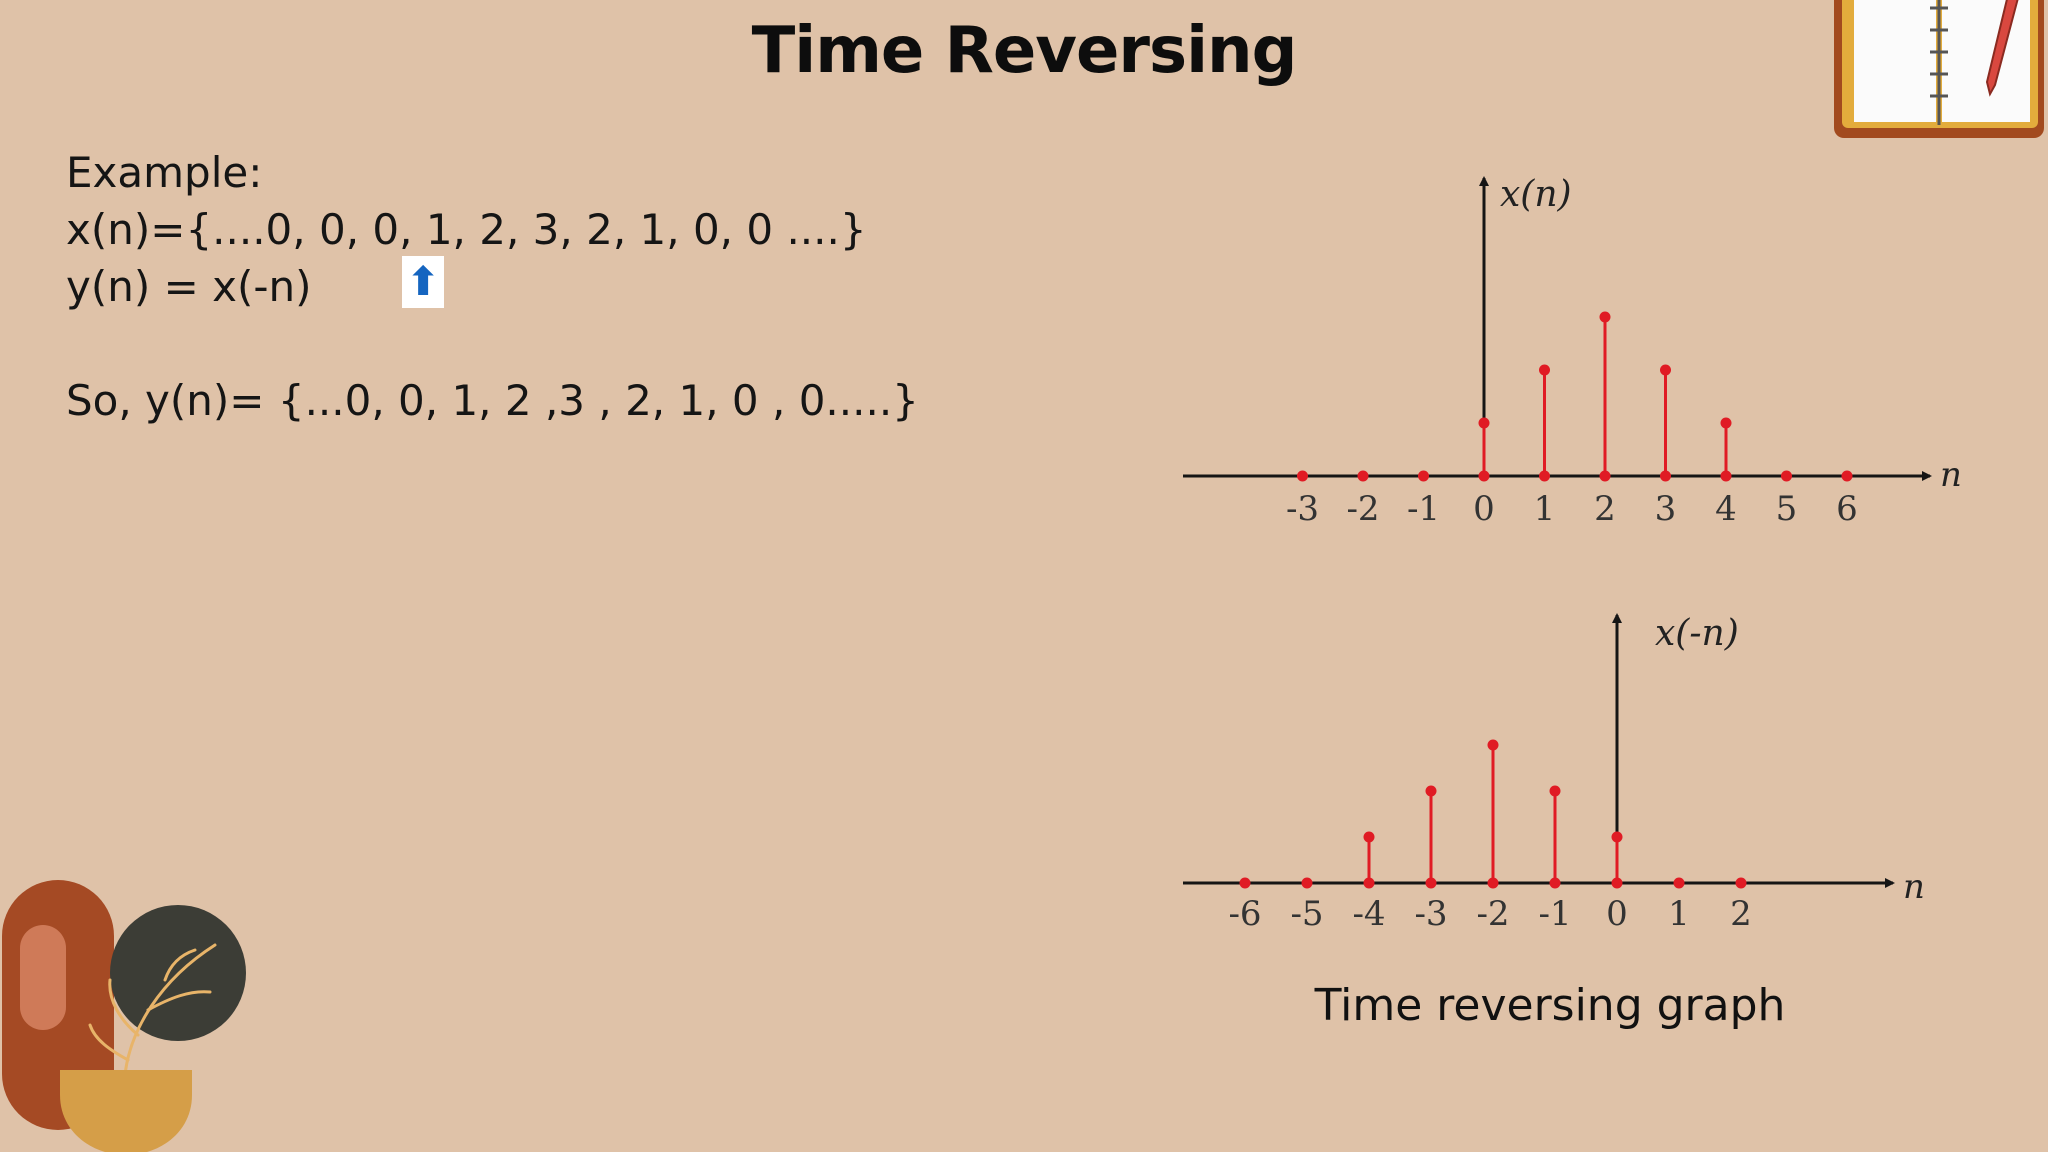 The width and height of the screenshot is (2048, 1152). I want to click on tick-label: 6, so click(1847, 509).